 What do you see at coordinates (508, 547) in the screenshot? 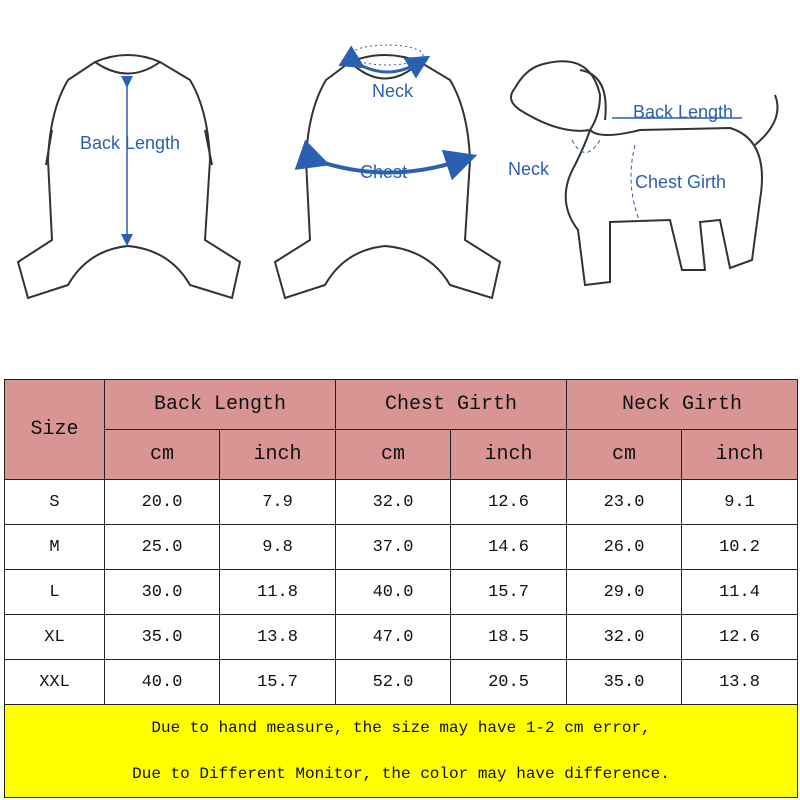
I see `value-cell: 14.6` at bounding box center [508, 547].